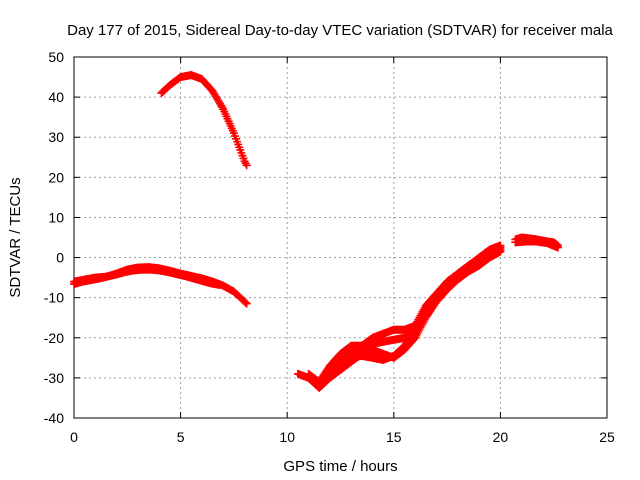  What do you see at coordinates (74, 437) in the screenshot?
I see `x-tick-label: 0` at bounding box center [74, 437].